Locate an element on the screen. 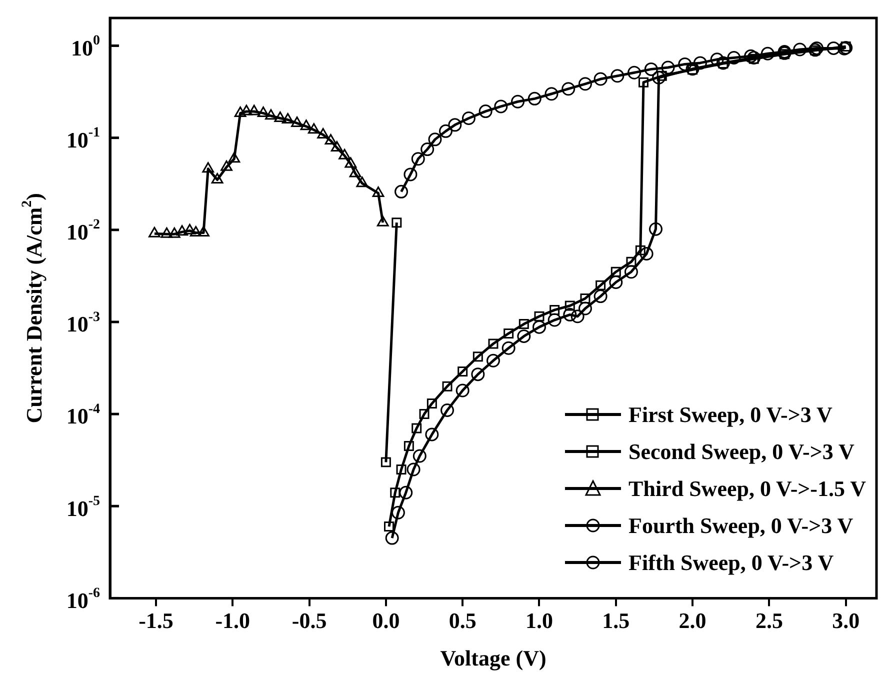 This screenshot has width=884, height=677. x-tick-label: -0.5 is located at coordinates (309, 621).